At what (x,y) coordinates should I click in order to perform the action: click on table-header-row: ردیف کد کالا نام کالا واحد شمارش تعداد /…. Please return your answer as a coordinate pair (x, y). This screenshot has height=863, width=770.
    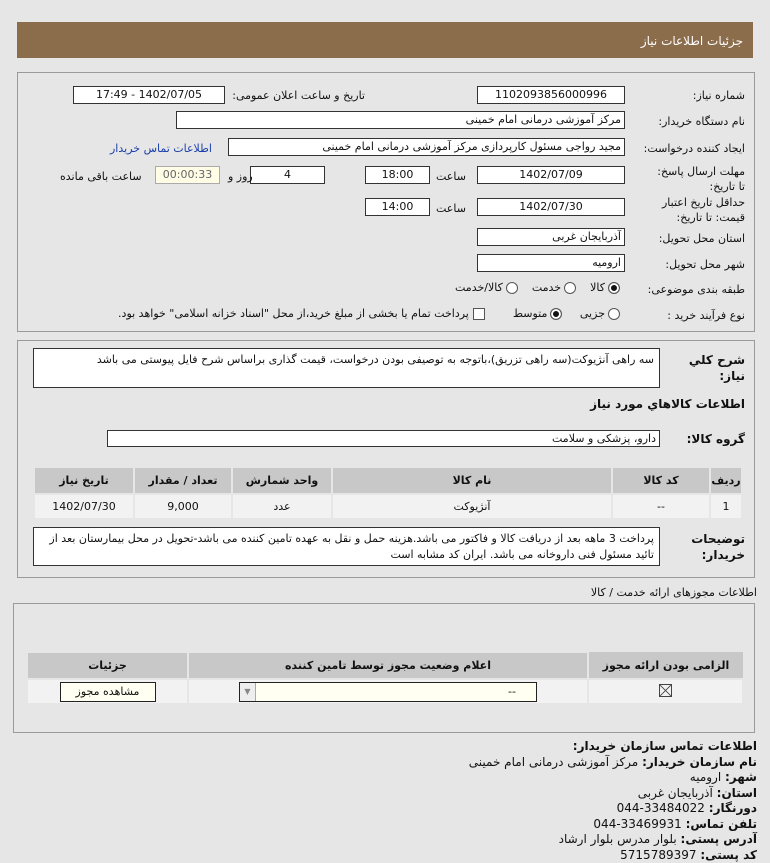
    Looking at the image, I should click on (388, 480).